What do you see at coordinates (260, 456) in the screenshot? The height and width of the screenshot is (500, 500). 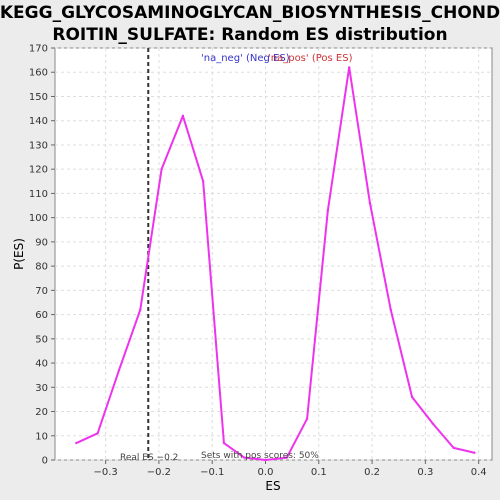 I see `pos-scores-annotation: Sets with pos scores: 50%` at bounding box center [260, 456].